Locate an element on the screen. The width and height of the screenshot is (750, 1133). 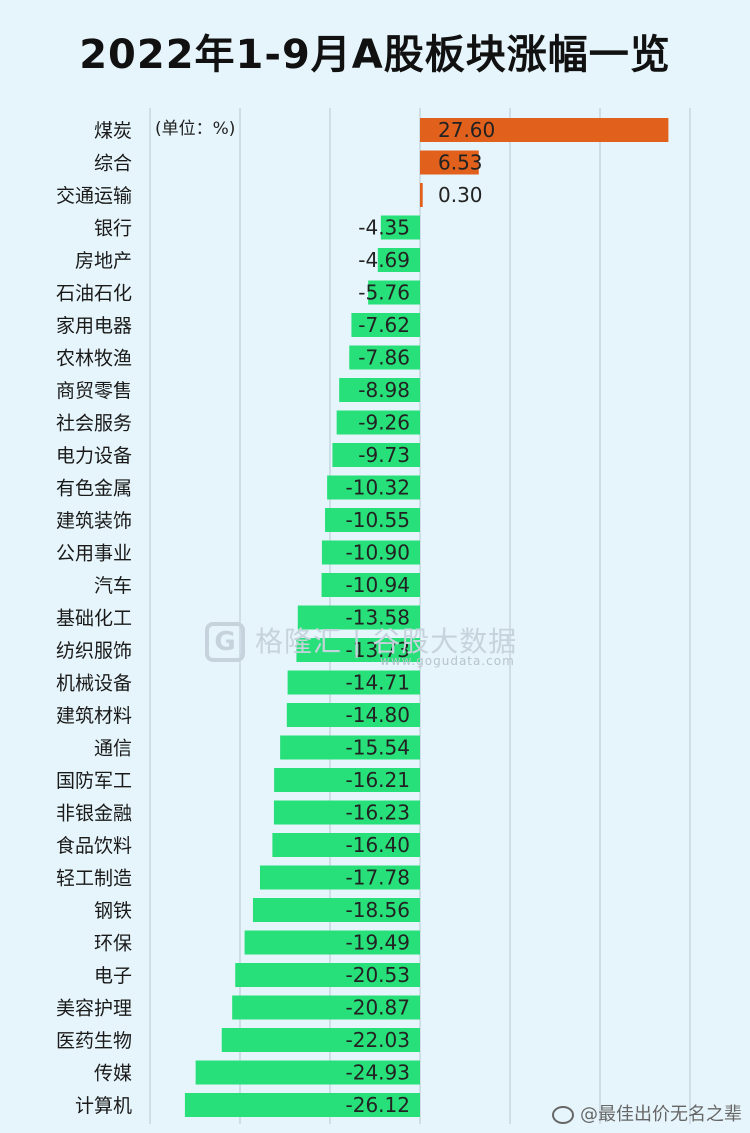
value-label: 6.53 is located at coordinates (460, 163).